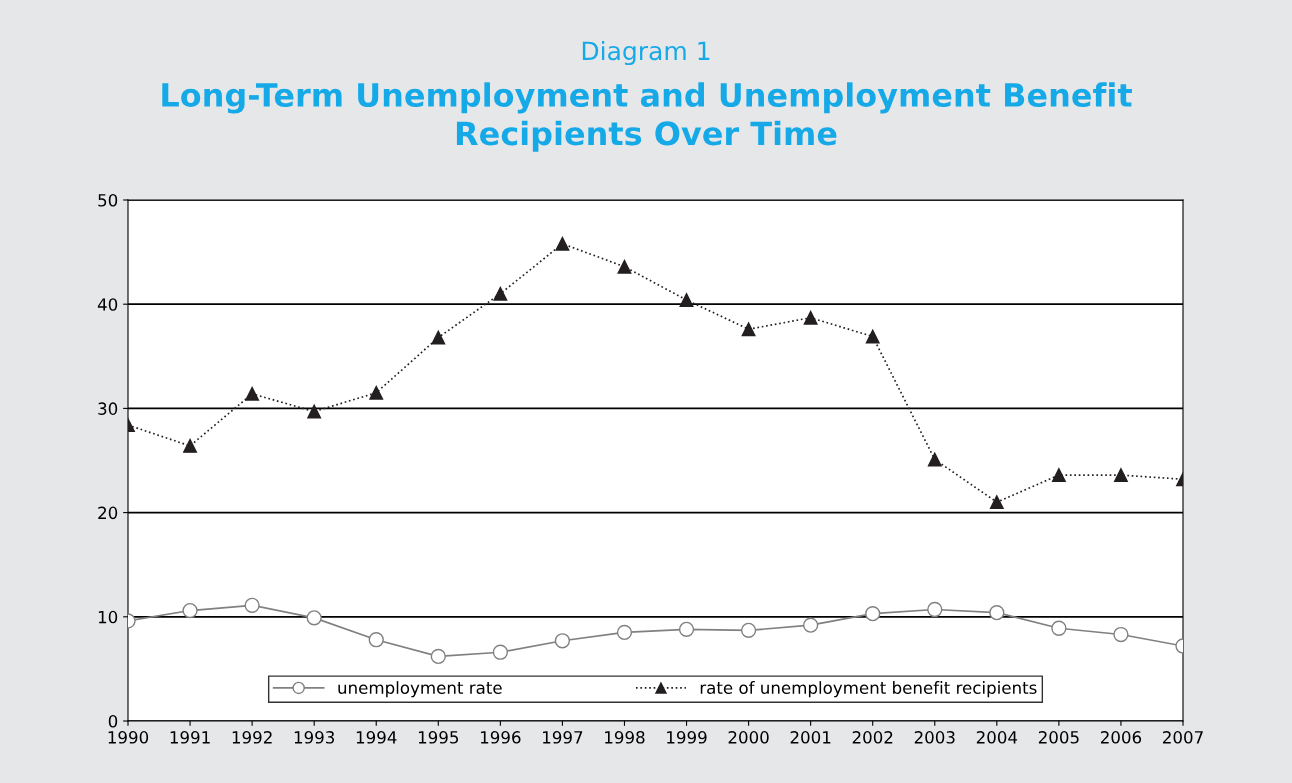  What do you see at coordinates (810, 737) in the screenshot?
I see `x-tick-label: 2001` at bounding box center [810, 737].